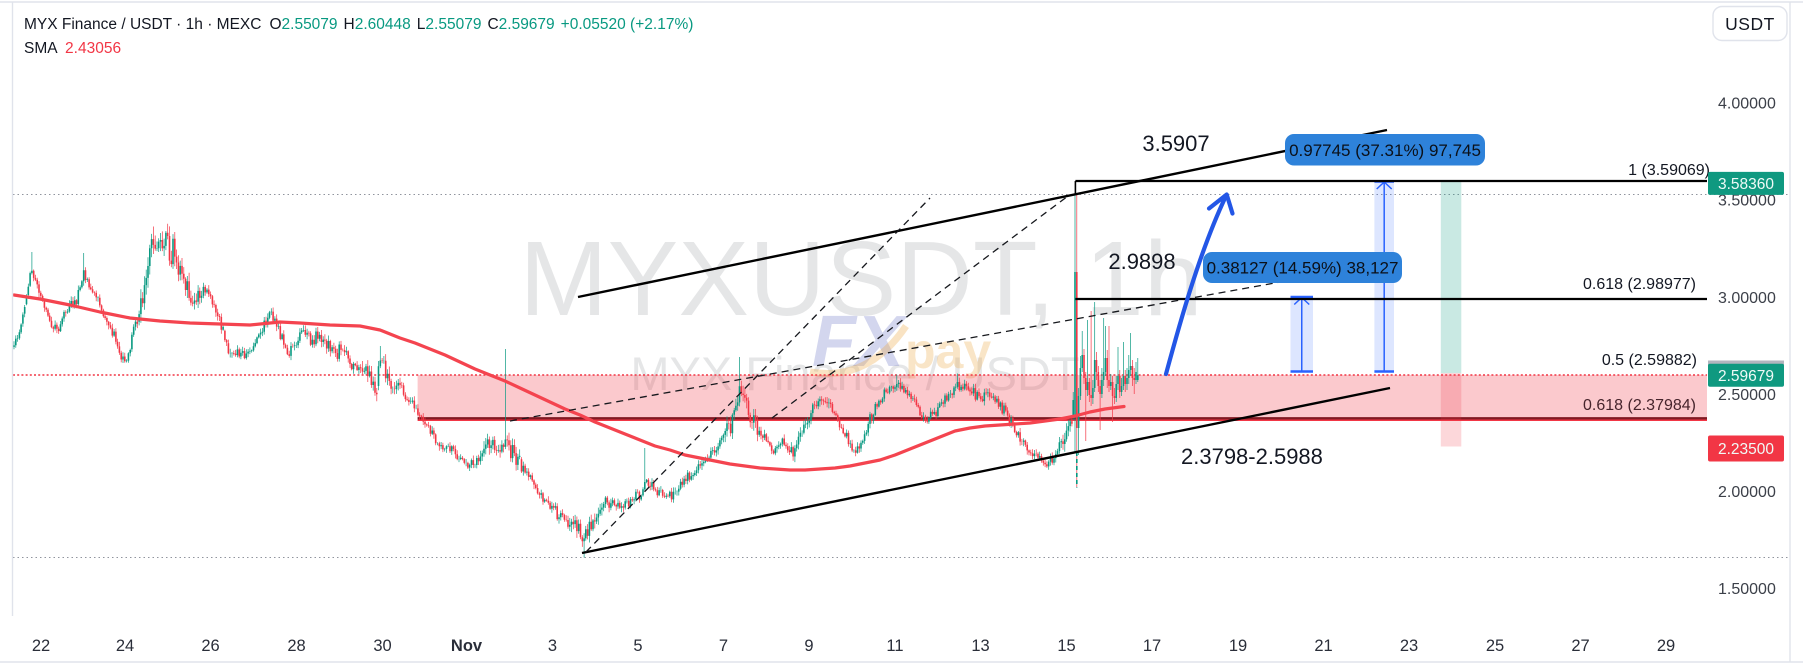  I want to click on svg-text: 1.50000, so click(1747, 589).